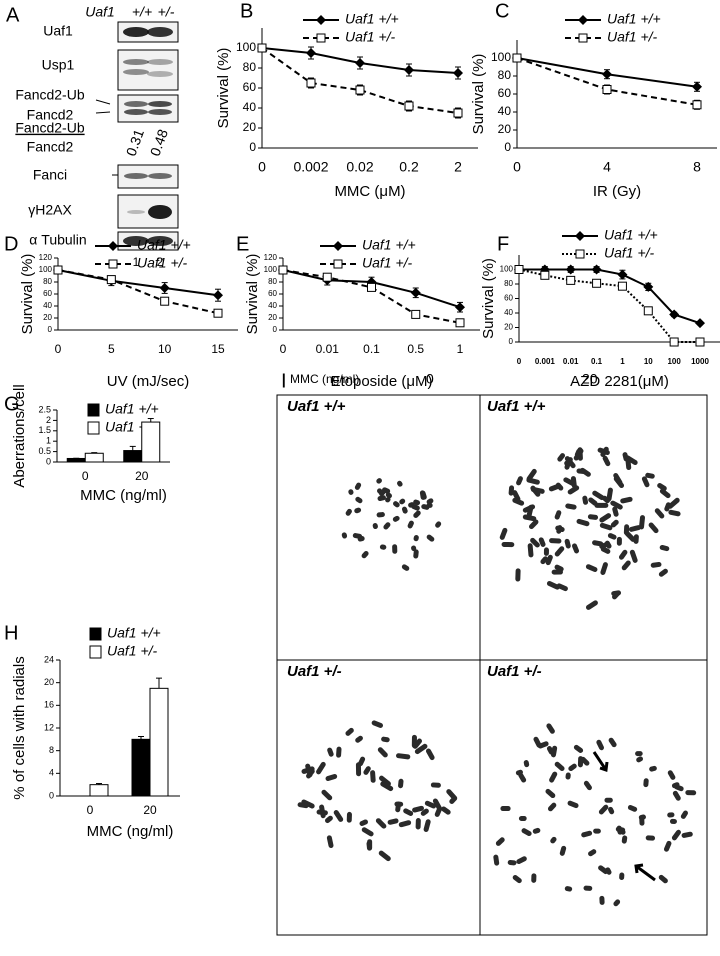  I want to click on blot-strip, so click(148, 108).